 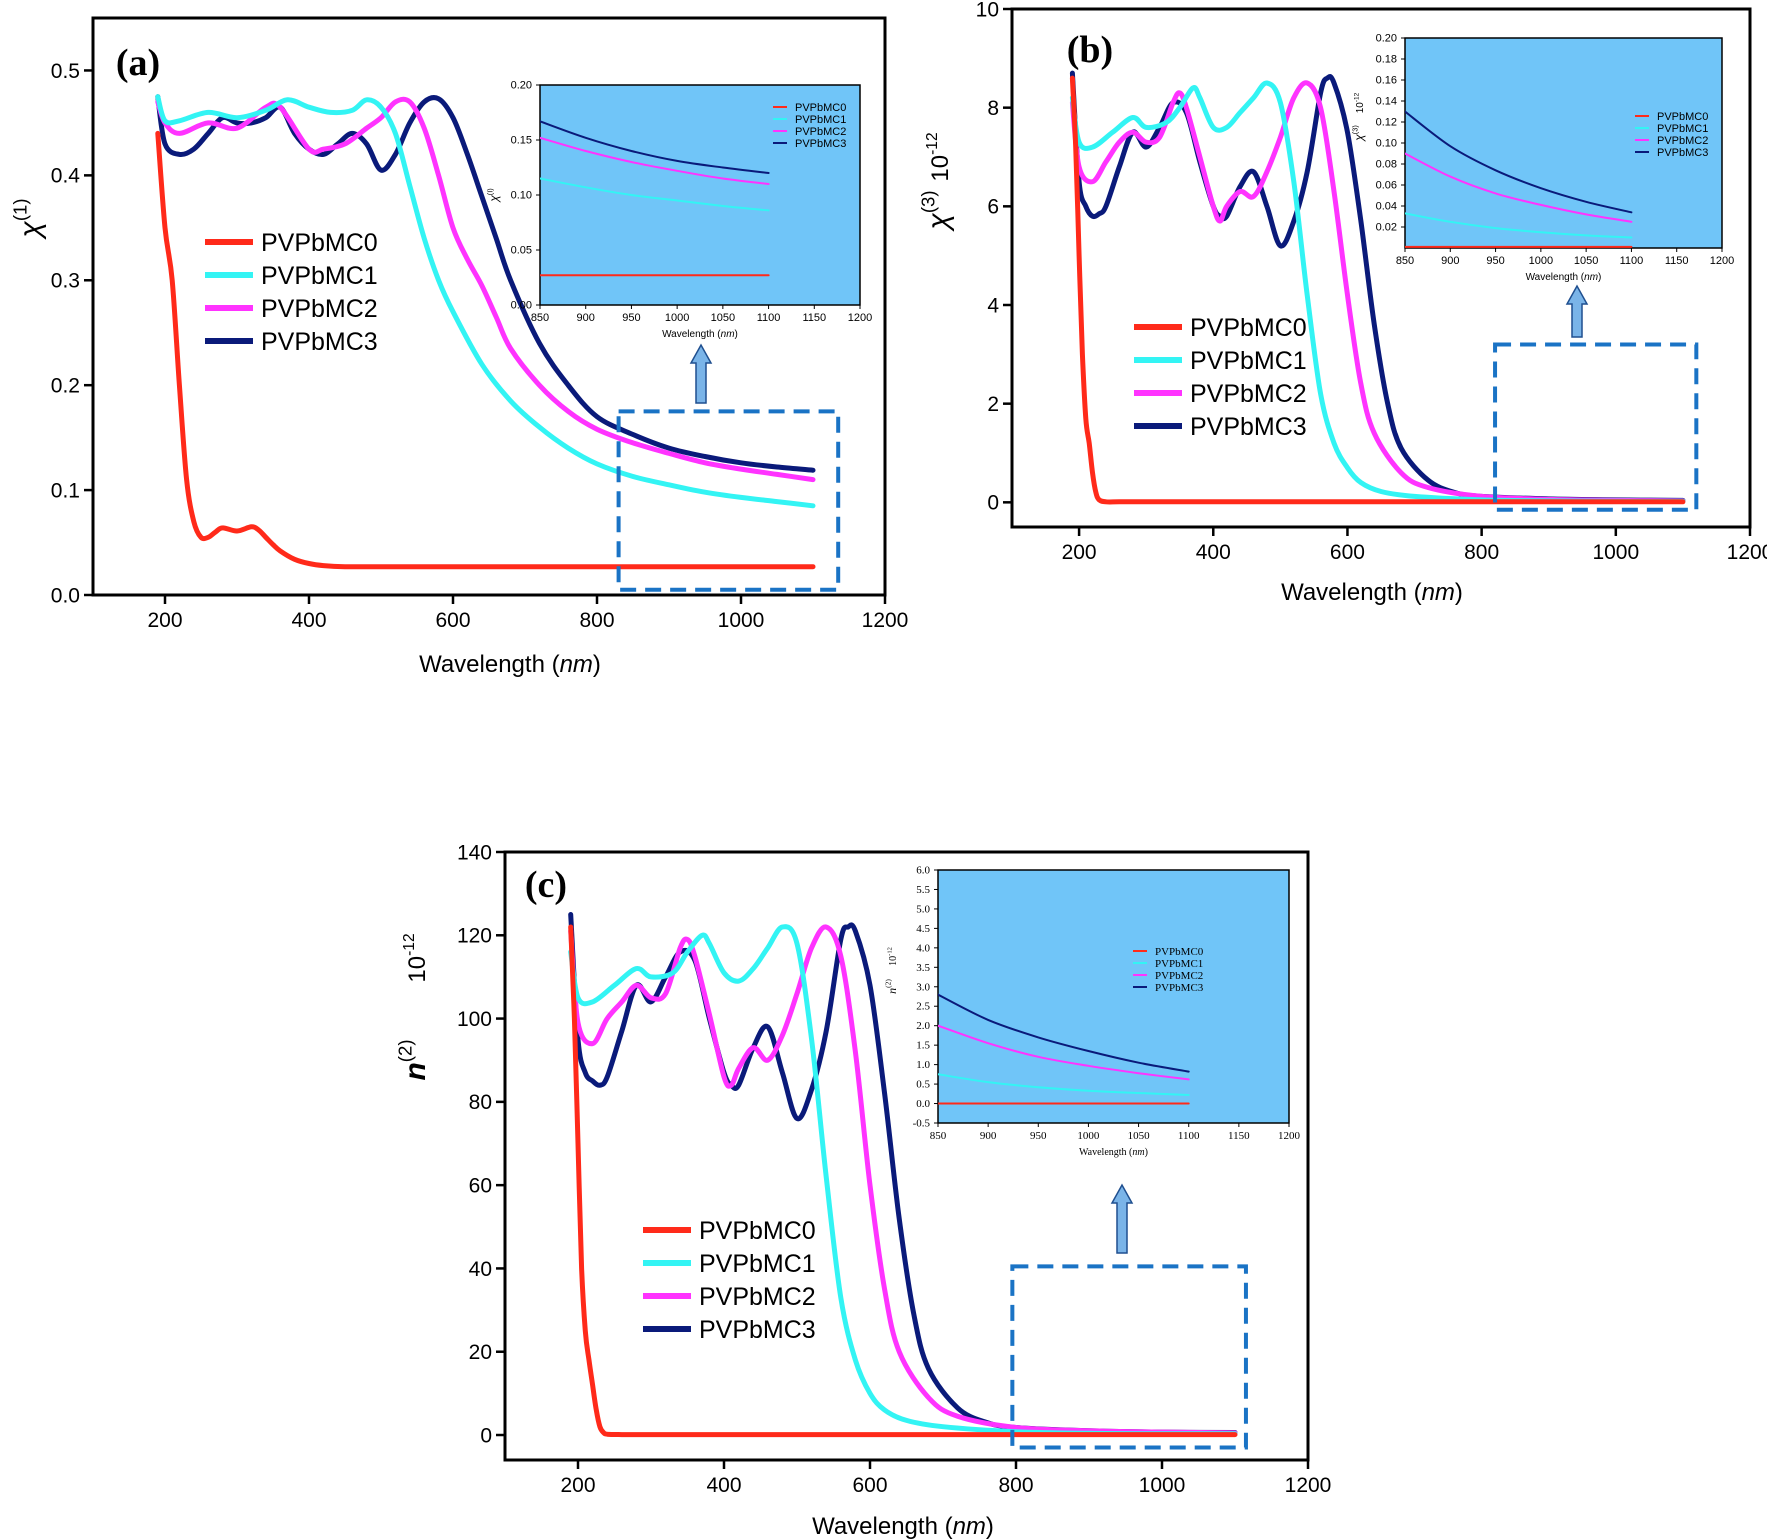 What do you see at coordinates (885, 620) in the screenshot?
I see `panel-a-x-tick-label: 1200` at bounding box center [885, 620].